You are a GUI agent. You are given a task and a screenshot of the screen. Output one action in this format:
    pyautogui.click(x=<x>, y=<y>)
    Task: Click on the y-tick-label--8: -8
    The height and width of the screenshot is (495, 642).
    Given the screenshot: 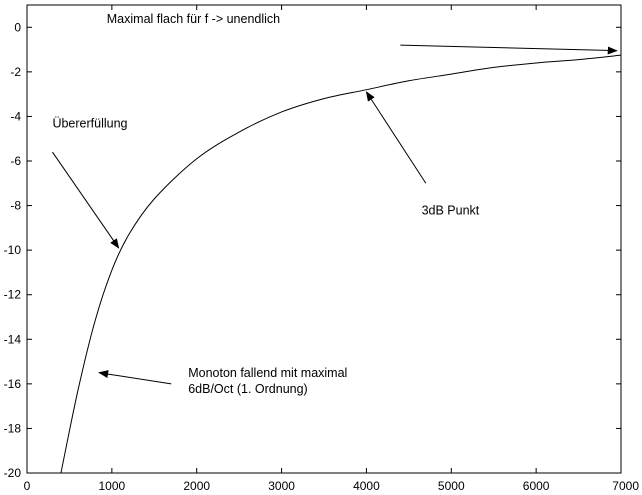 What is the action you would take?
    pyautogui.click(x=15, y=206)
    